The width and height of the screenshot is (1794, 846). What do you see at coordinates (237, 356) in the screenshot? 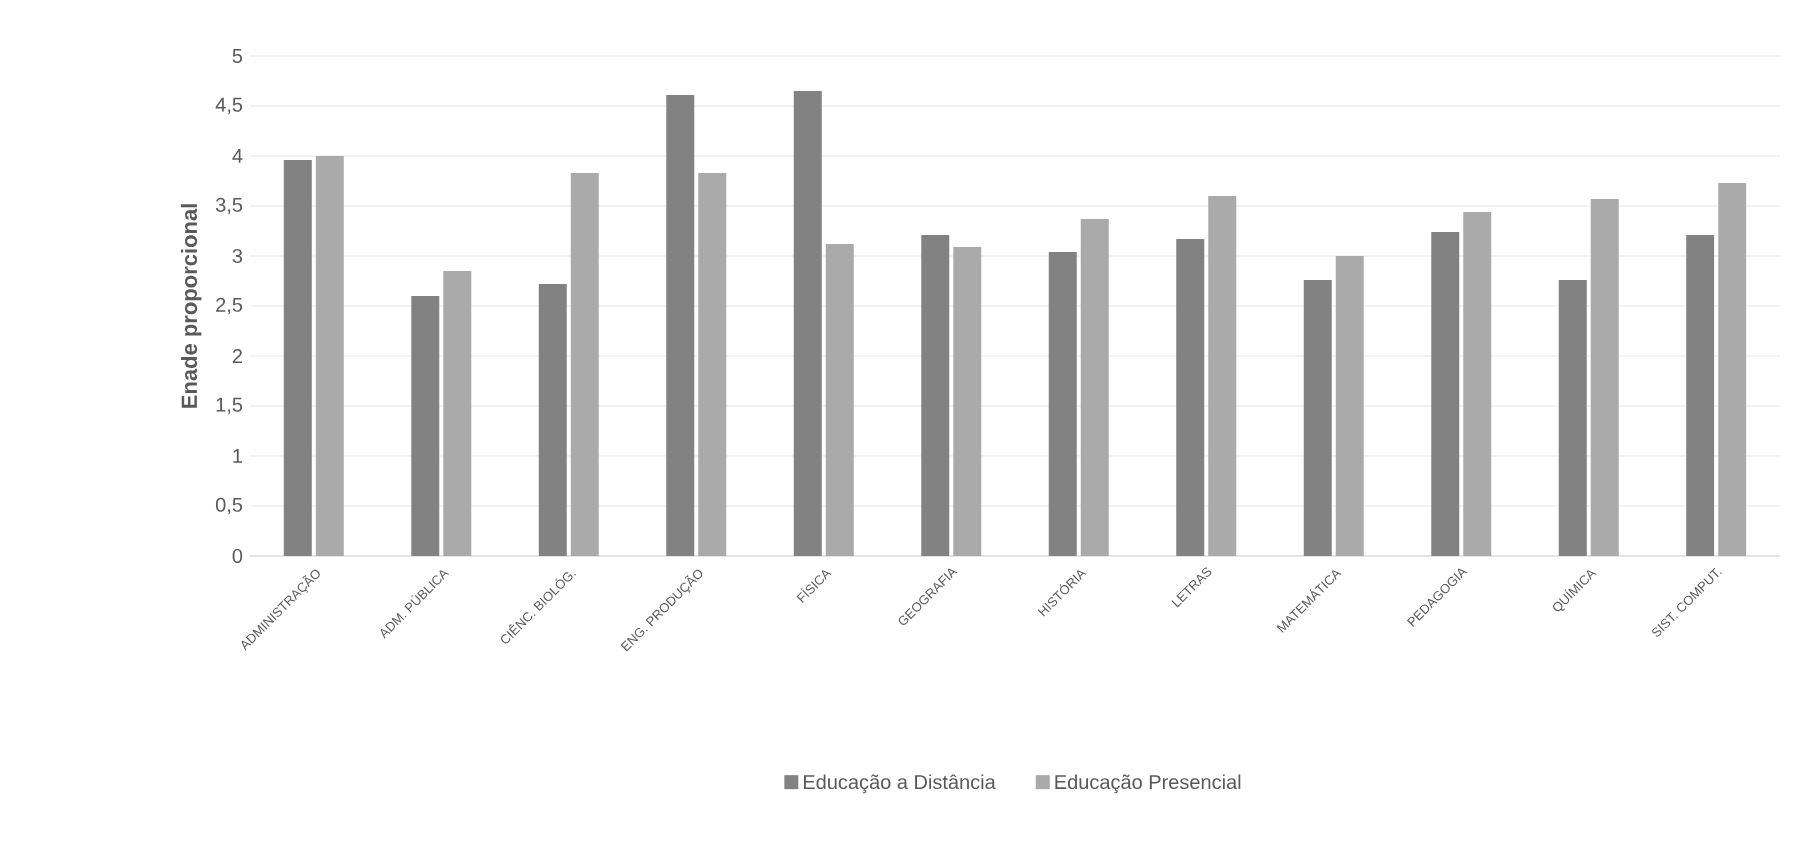
I see `y-tick-label: 2` at bounding box center [237, 356].